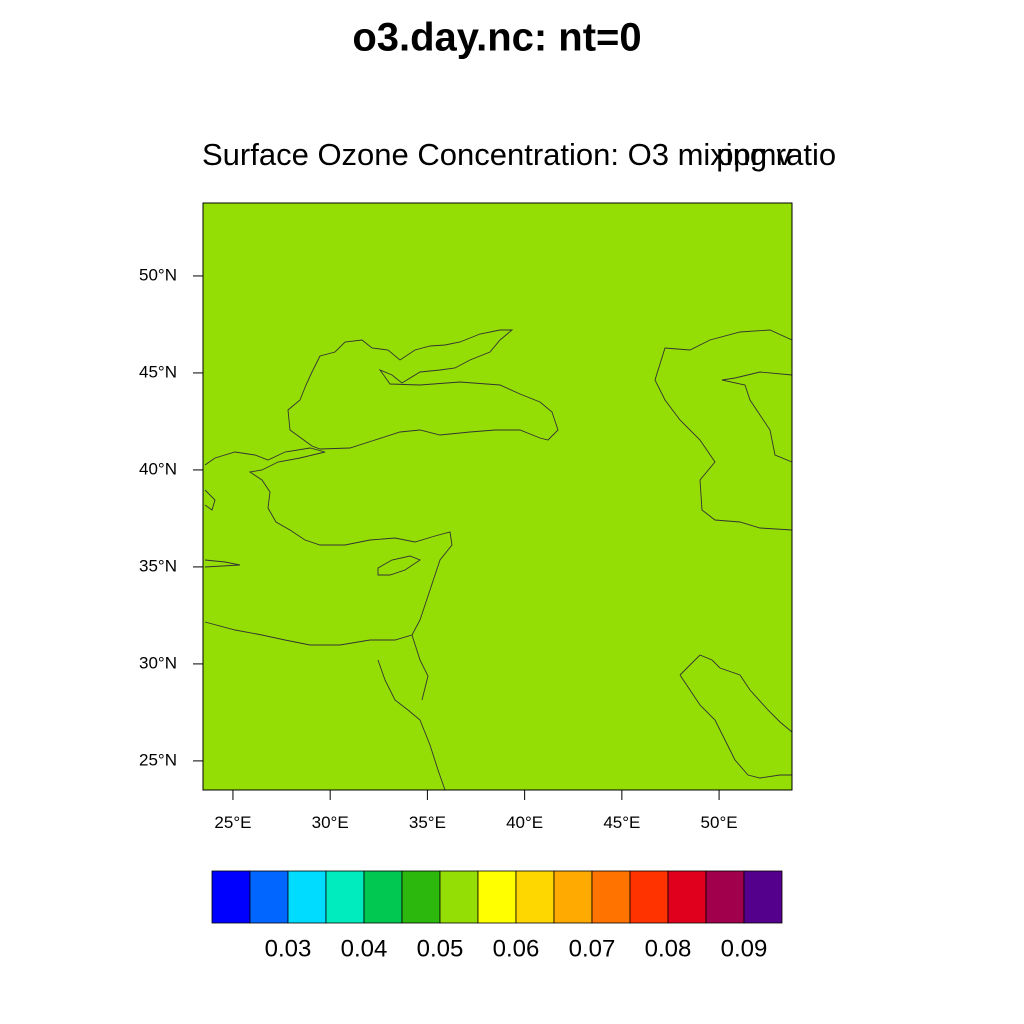 This screenshot has height=1024, width=1024. Describe the element at coordinates (754, 154) in the screenshot. I see `units-label: ppmv` at that location.